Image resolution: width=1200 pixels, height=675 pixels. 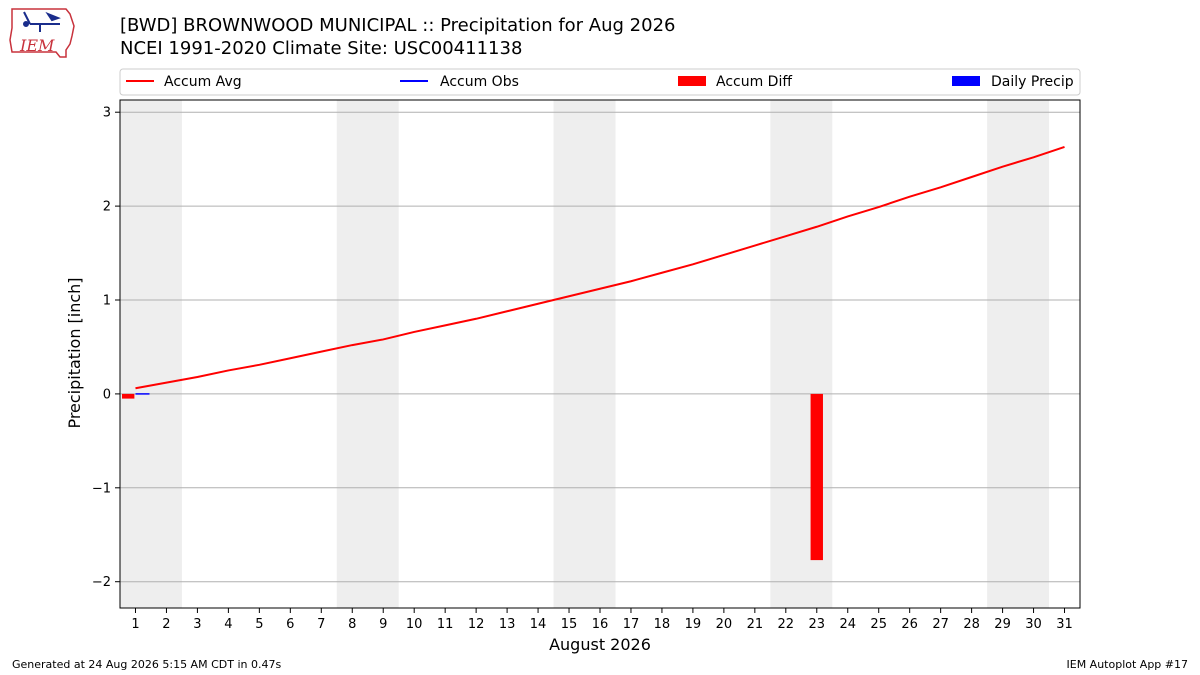 I want to click on x-tick-label-29: 29, so click(x=1002, y=624).